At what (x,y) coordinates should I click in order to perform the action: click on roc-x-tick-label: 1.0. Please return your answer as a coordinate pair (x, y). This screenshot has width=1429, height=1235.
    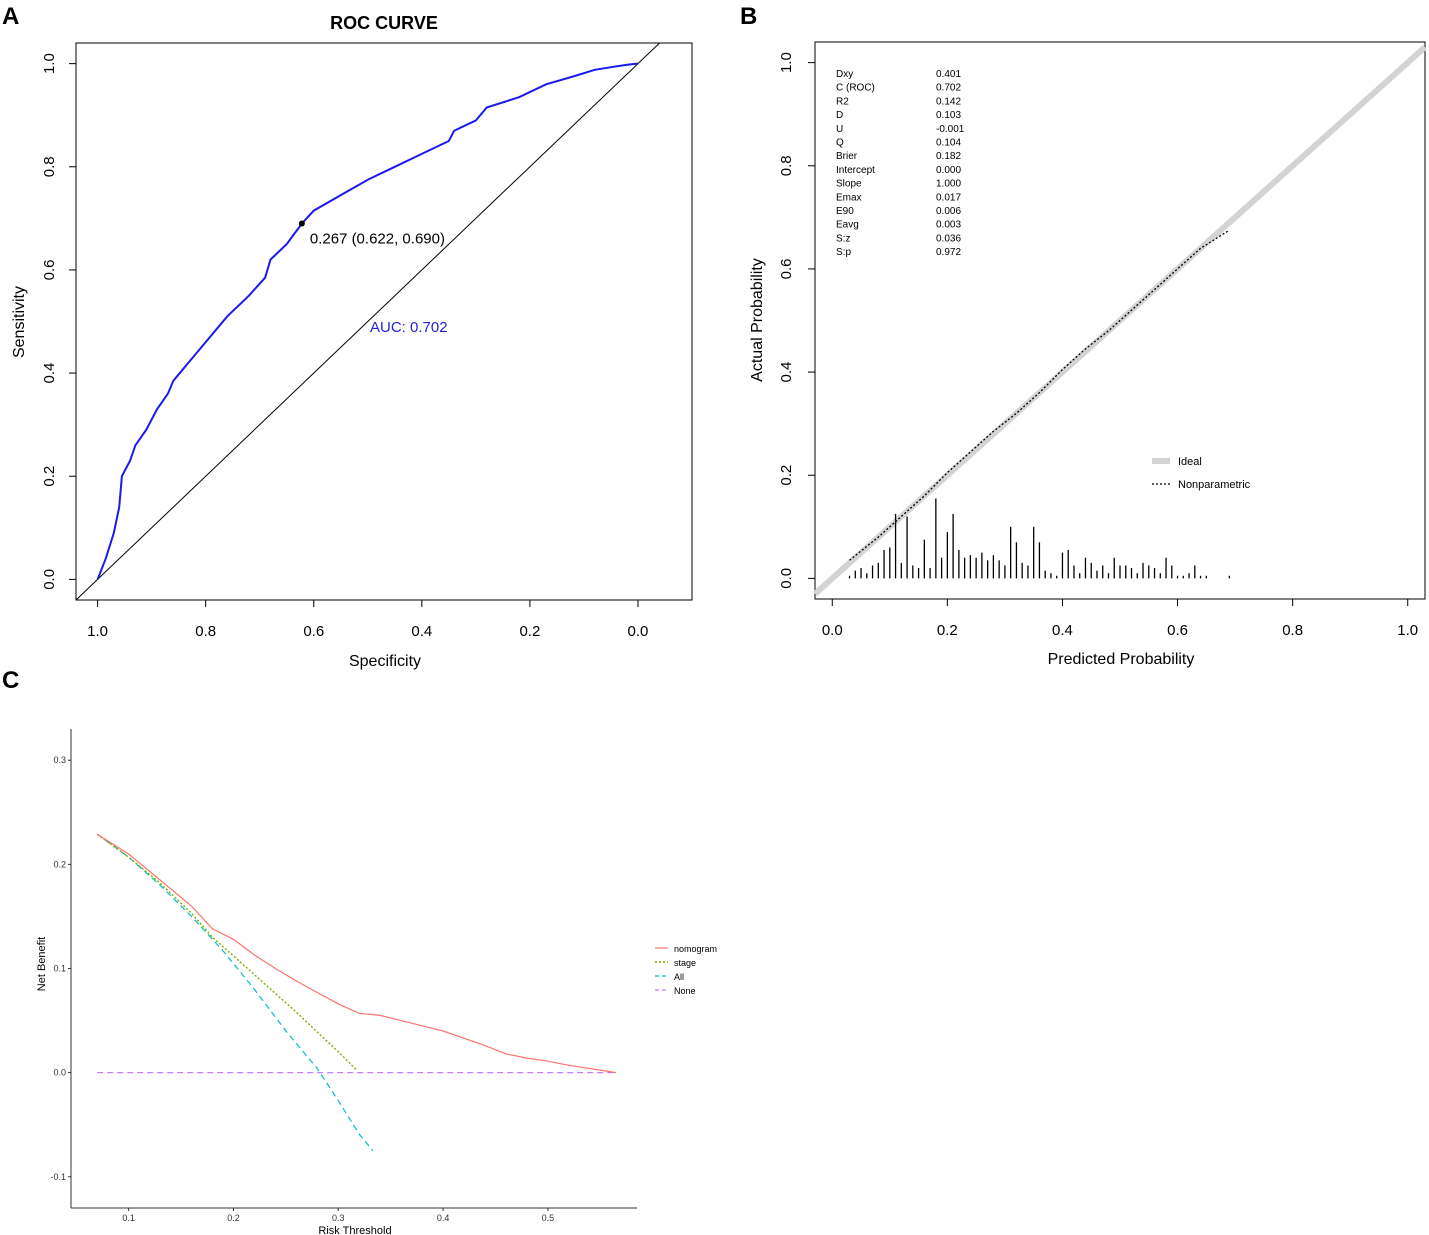
    Looking at the image, I should click on (97, 631).